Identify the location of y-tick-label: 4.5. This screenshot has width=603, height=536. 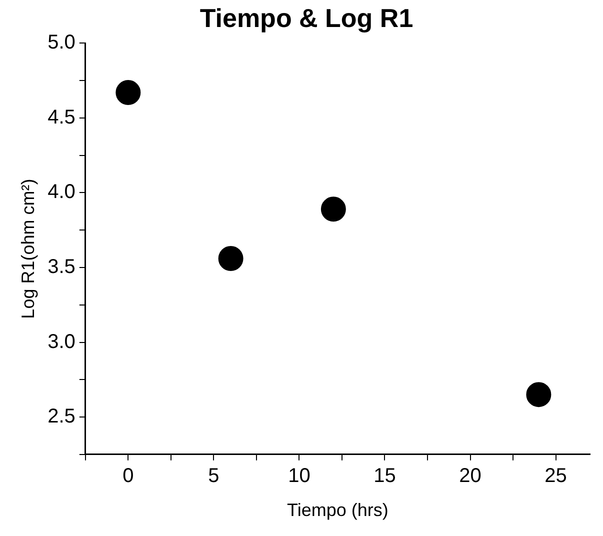
(62, 117).